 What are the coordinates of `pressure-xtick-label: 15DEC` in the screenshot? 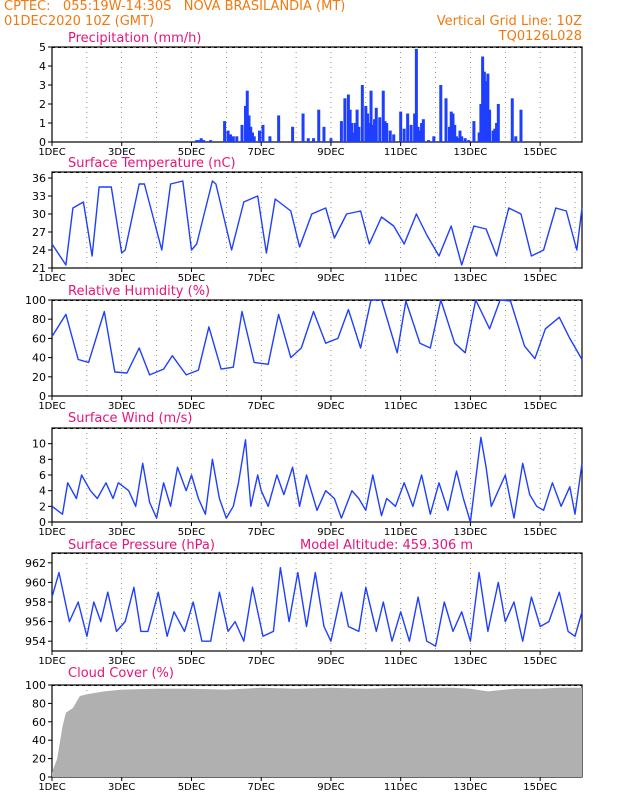 It's located at (540, 661).